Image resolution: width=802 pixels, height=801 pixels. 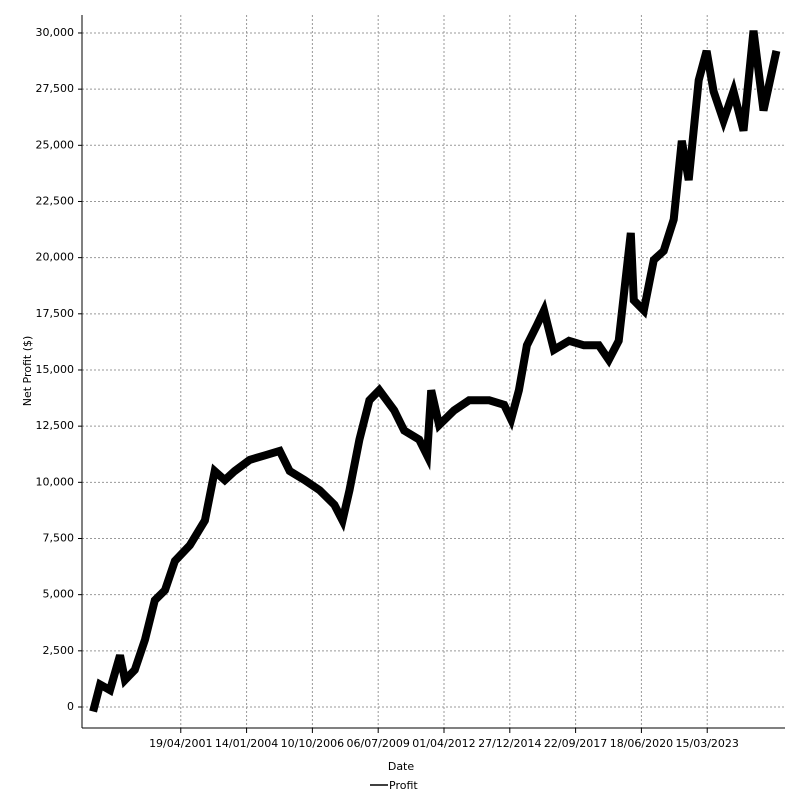 I want to click on x-tick-label: 27/12/2014, so click(x=509, y=743).